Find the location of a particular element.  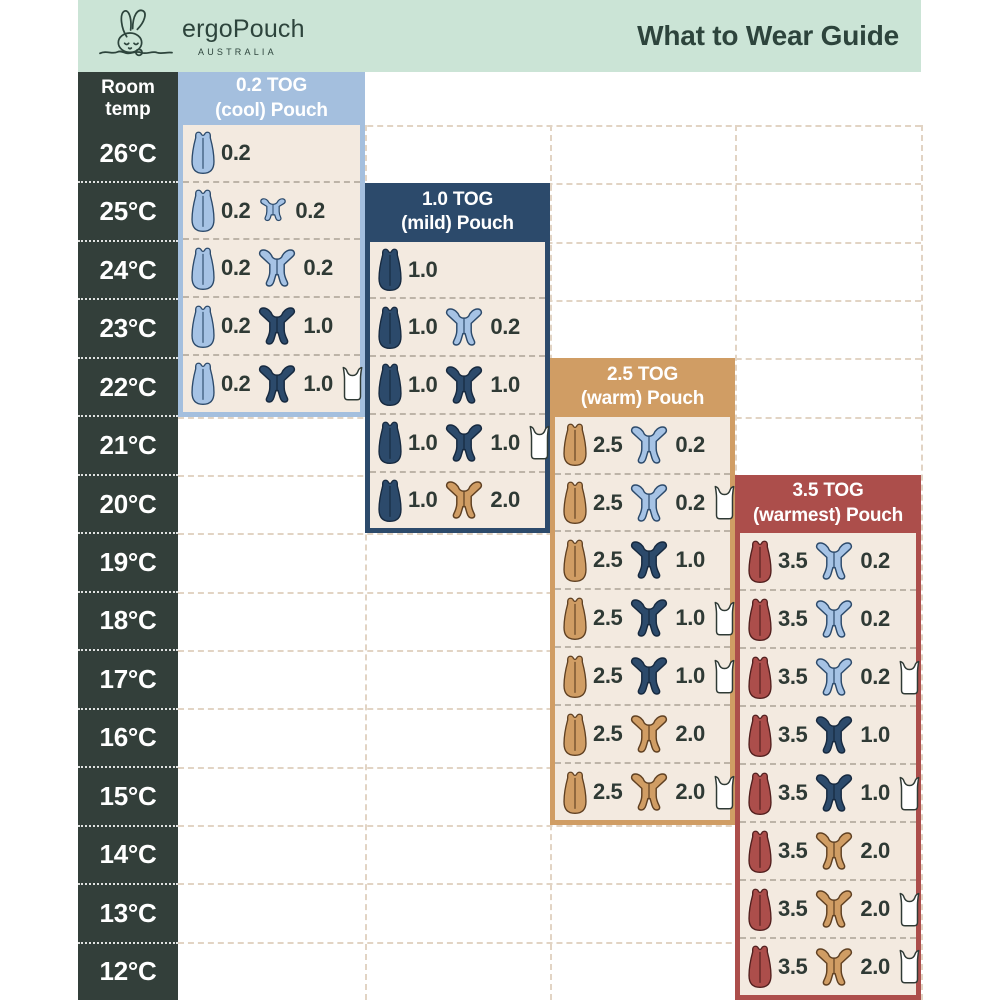

room-temp-13c: 13°C is located at coordinates (128, 912).